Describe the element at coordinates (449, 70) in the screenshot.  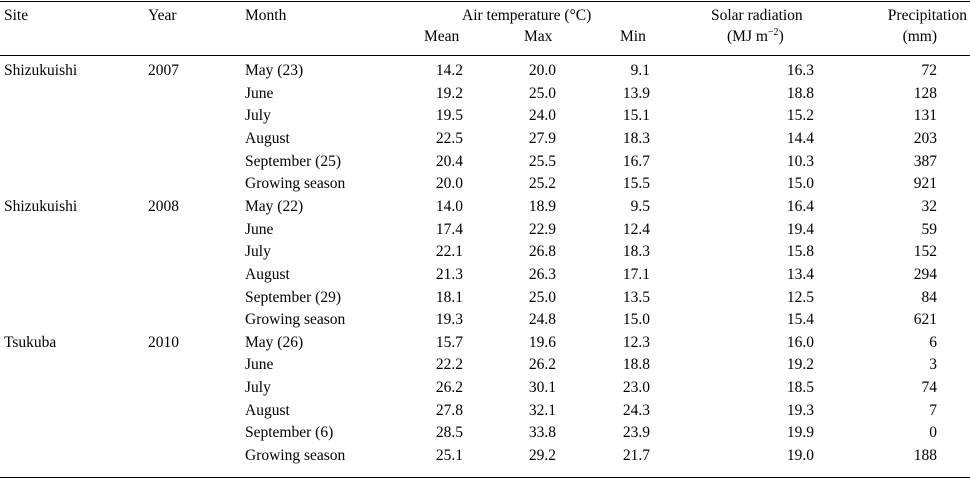
I see `cell-mean: 14.2` at that location.